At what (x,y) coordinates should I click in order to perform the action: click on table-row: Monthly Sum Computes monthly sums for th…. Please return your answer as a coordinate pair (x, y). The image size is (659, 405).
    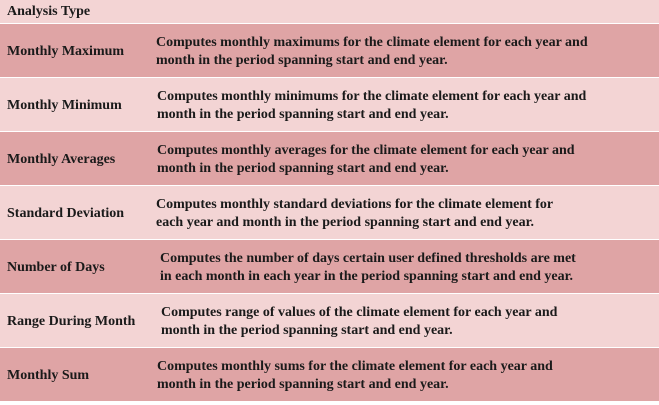
    Looking at the image, I should click on (329, 375).